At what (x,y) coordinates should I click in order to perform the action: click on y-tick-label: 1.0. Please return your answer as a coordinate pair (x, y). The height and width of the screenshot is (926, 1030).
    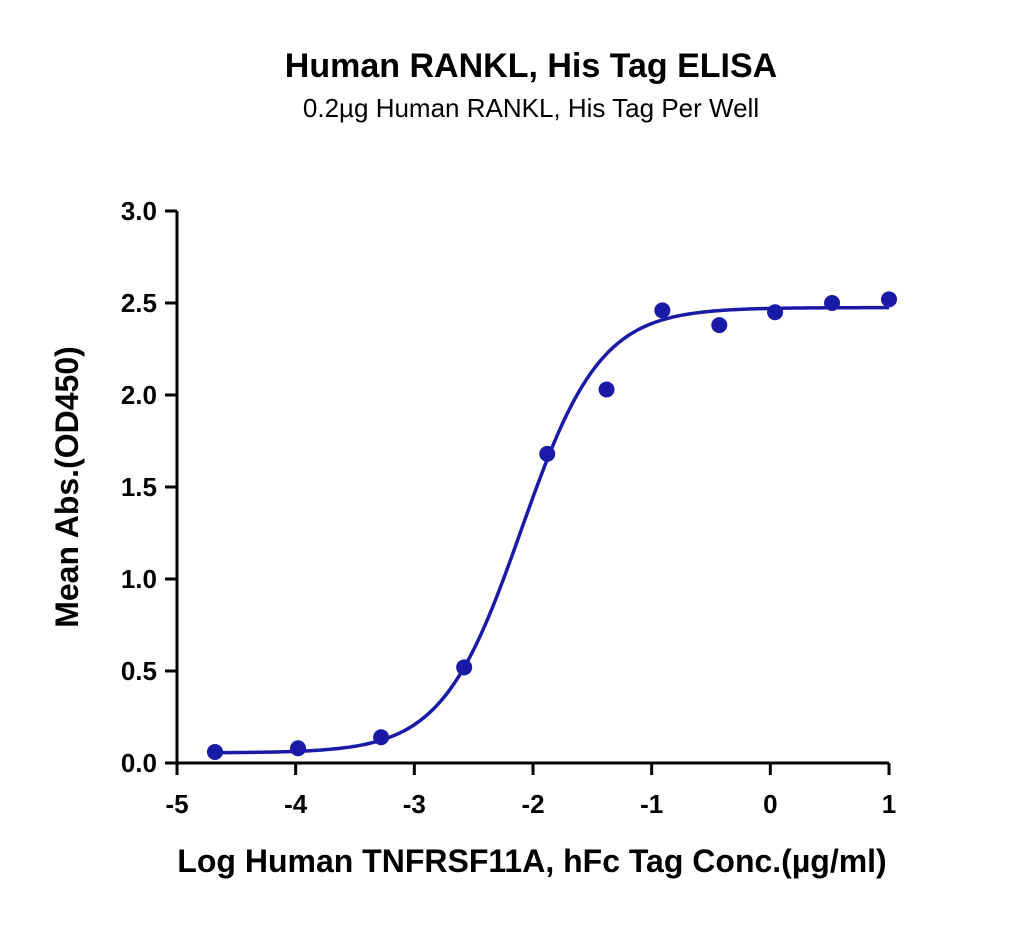
    Looking at the image, I should click on (139, 579).